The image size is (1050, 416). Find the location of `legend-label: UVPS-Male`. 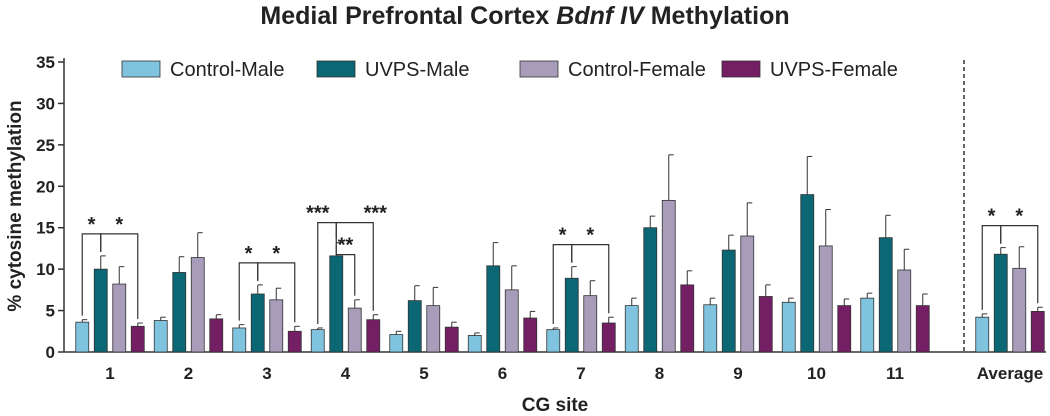

legend-label: UVPS-Male is located at coordinates (417, 70).